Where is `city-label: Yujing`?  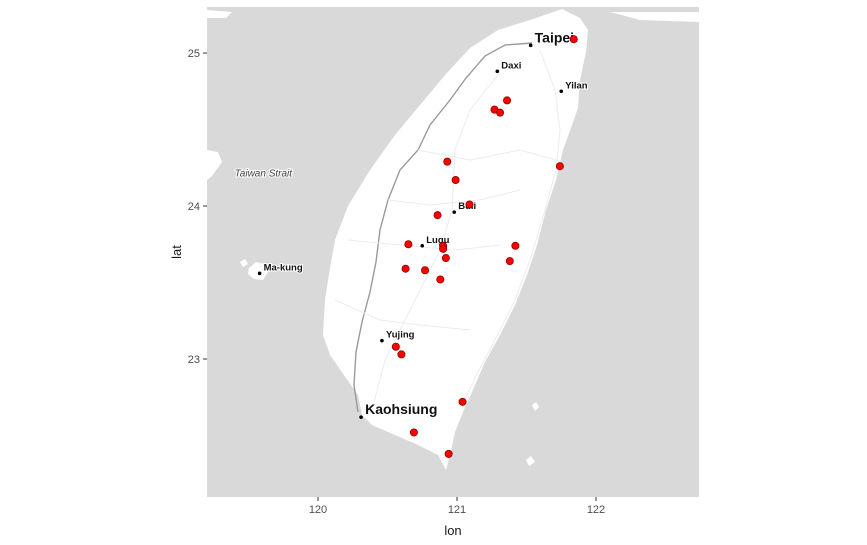 city-label: Yujing is located at coordinates (400, 335).